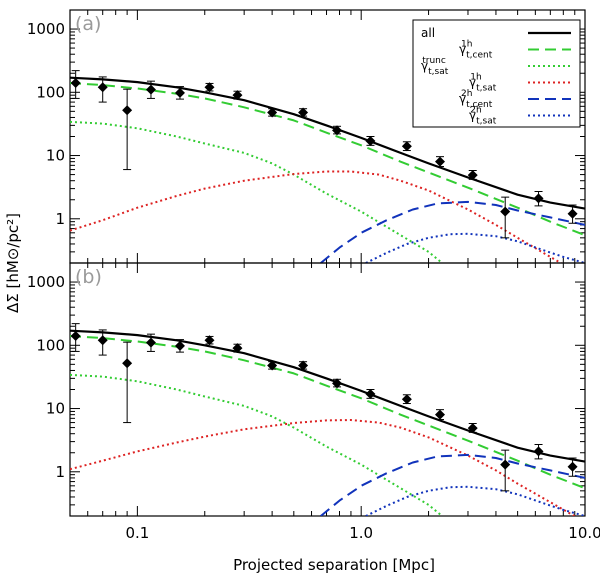  Describe the element at coordinates (476, 99) in the screenshot. I see `legend-label: γt,cent2h` at that location.